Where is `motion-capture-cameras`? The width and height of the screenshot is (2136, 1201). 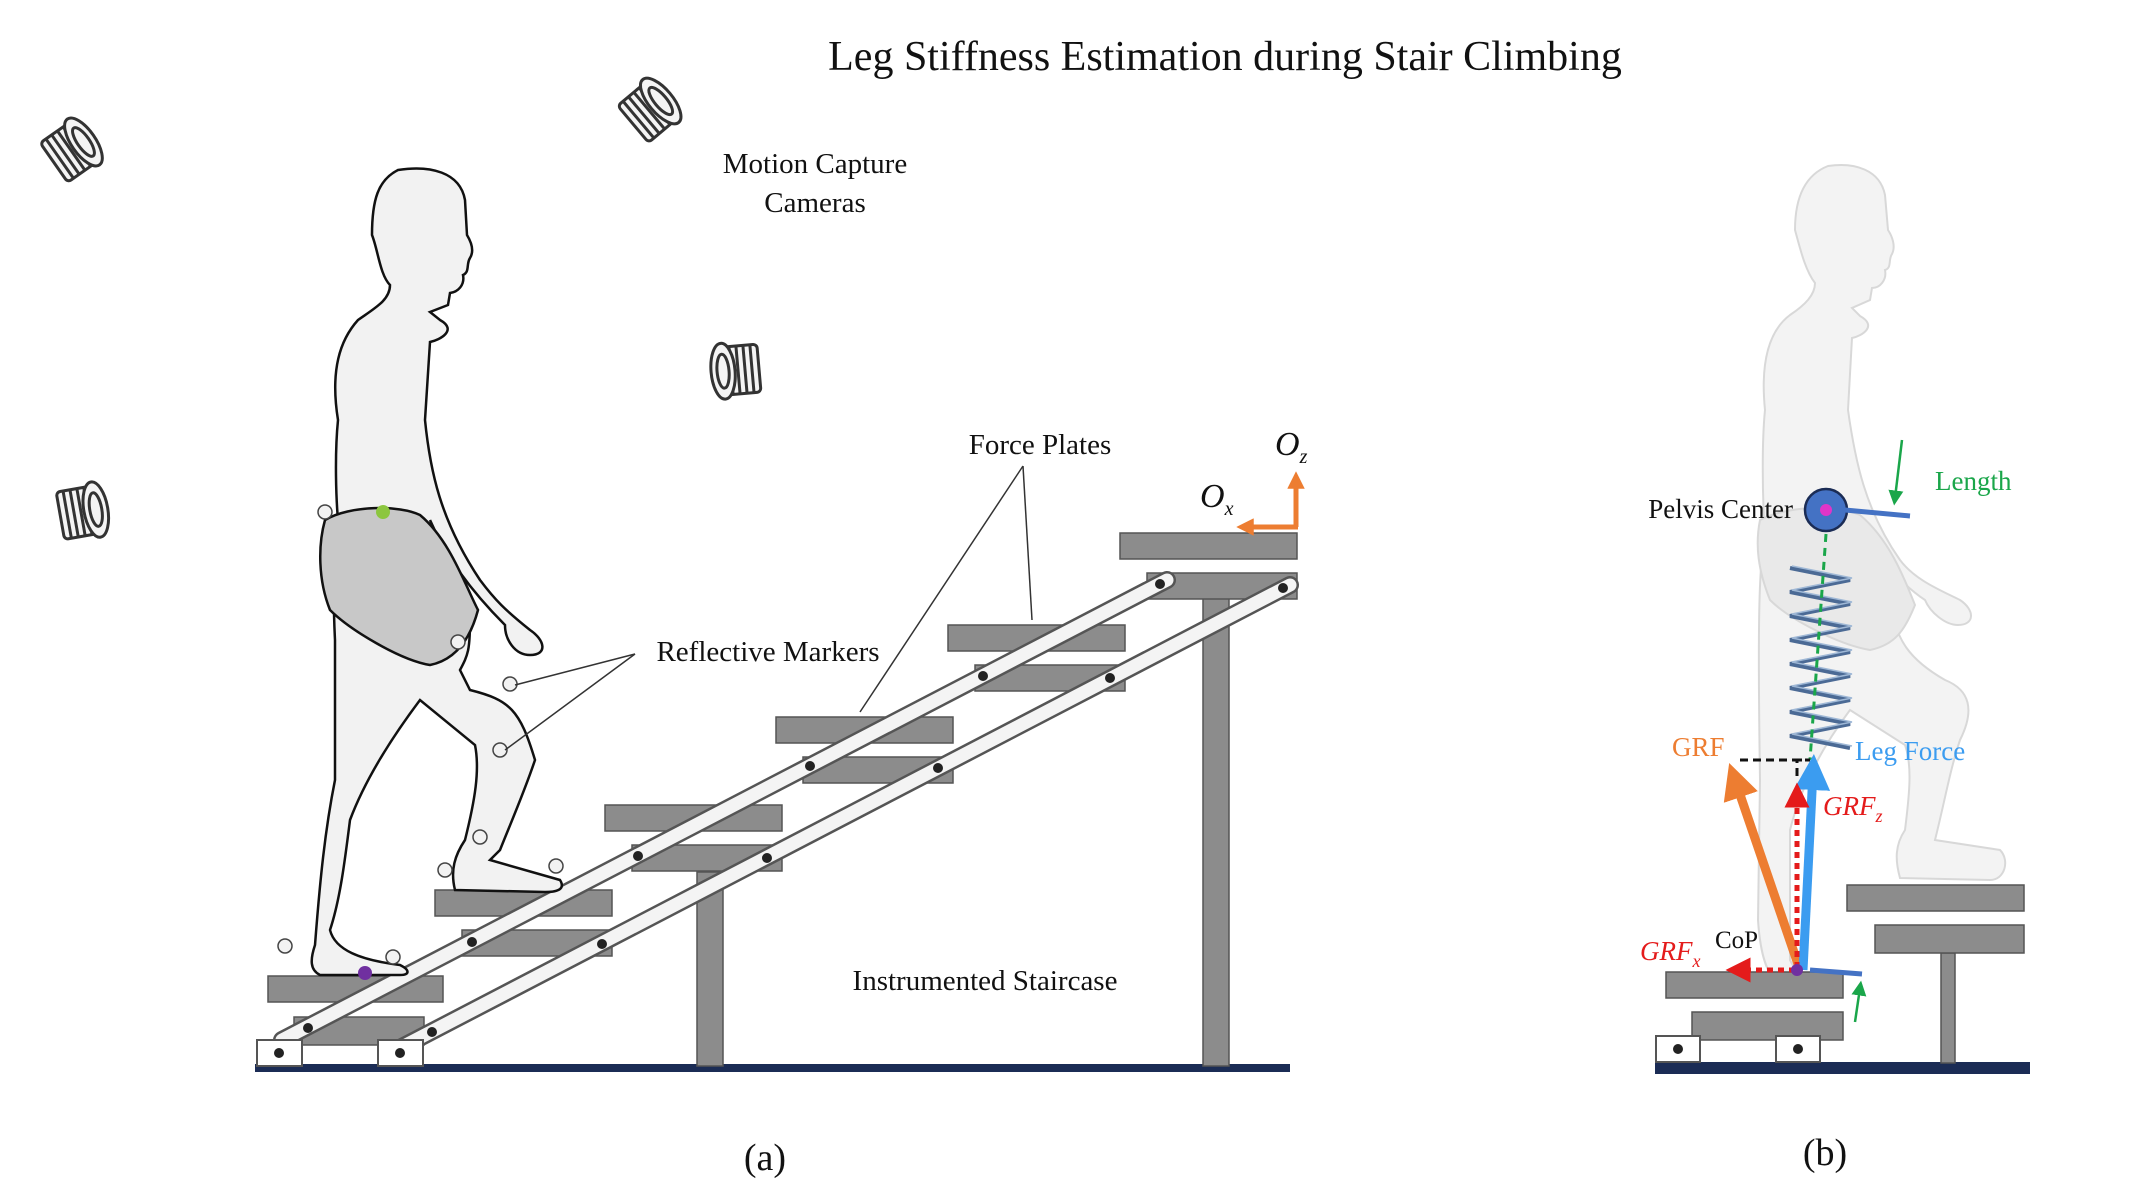
motion-capture-cameras is located at coordinates (401, 308).